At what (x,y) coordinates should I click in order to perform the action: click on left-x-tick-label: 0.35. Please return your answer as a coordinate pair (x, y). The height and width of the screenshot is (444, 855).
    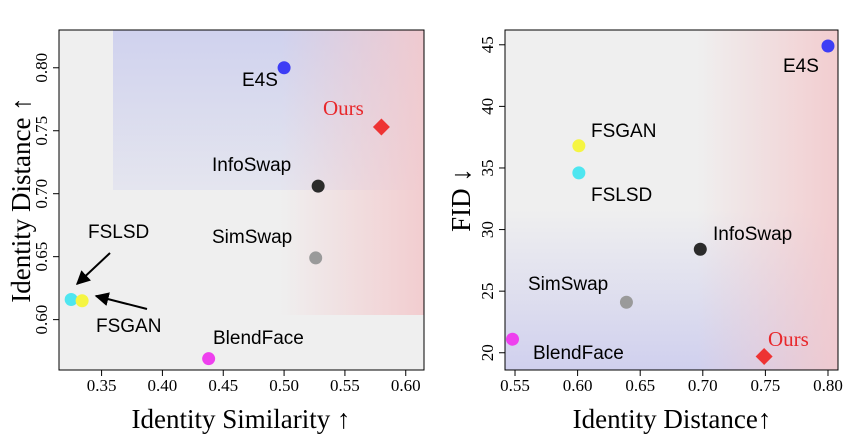
    Looking at the image, I should click on (102, 385).